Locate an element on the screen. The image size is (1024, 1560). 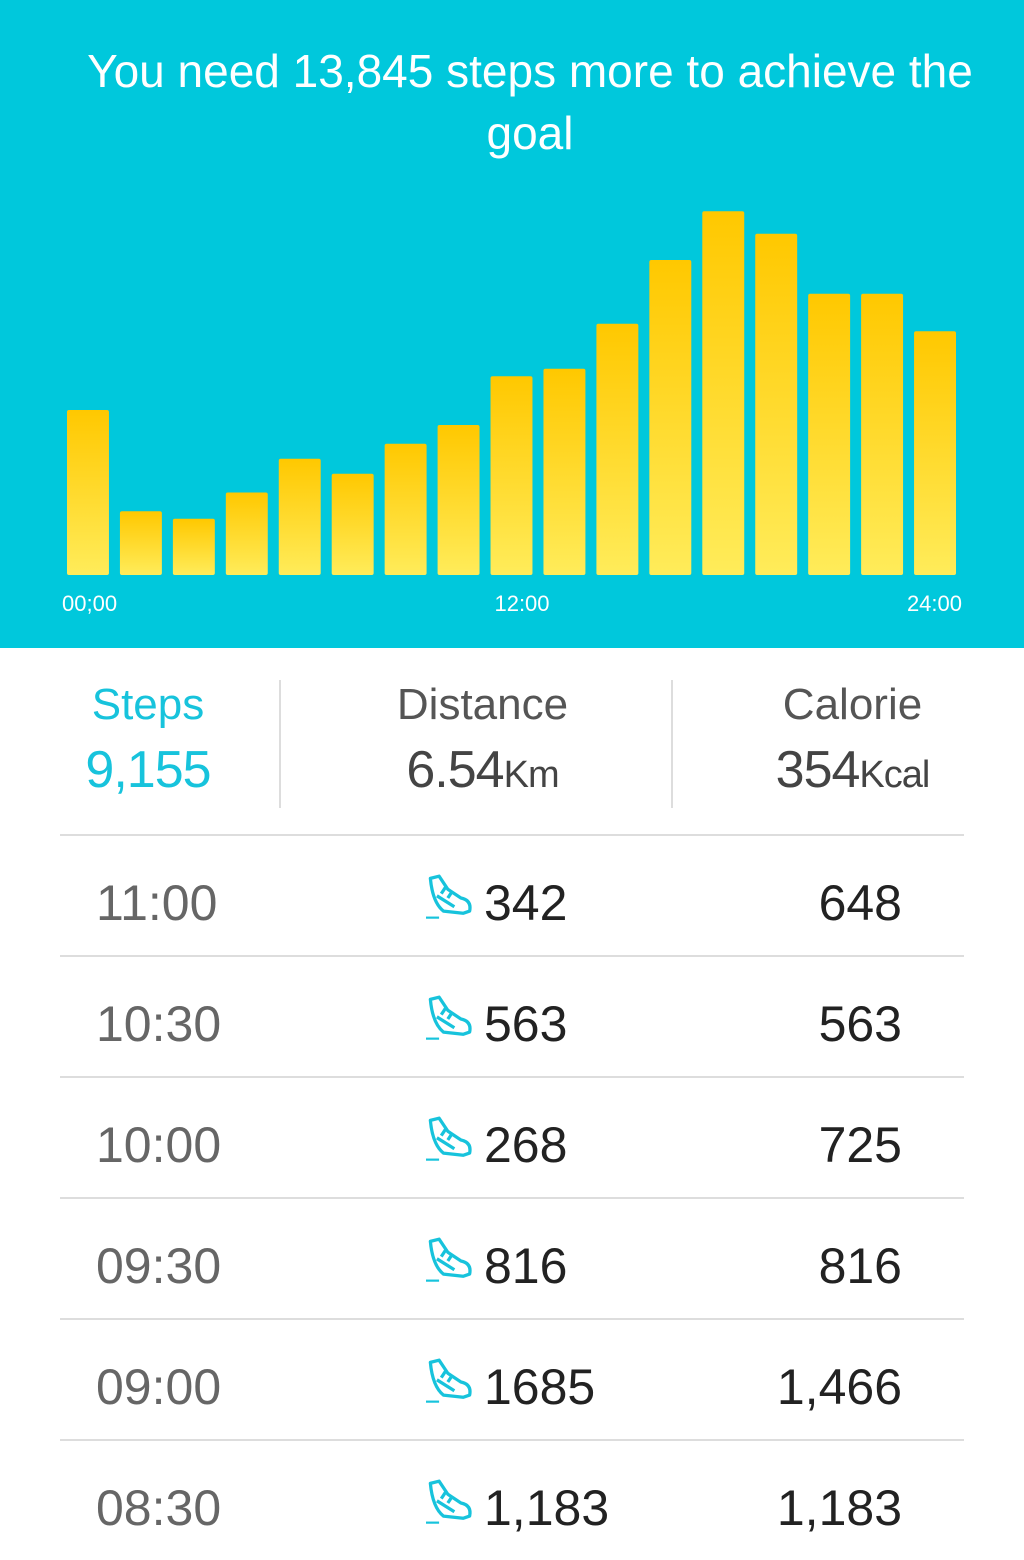
history-row: 10:30 563 563 is located at coordinates (512, 1015).